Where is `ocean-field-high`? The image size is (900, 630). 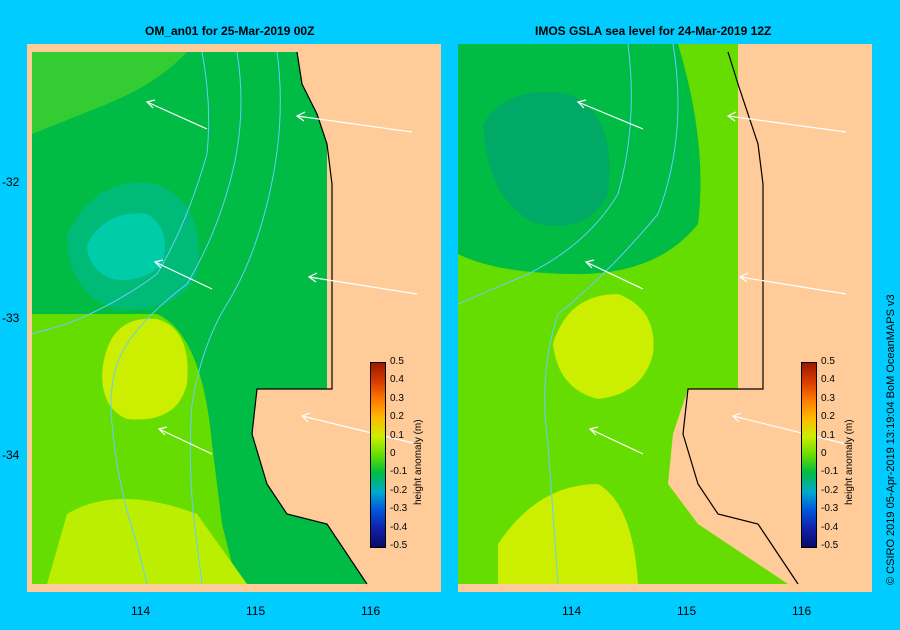 ocean-field-high is located at coordinates (603, 346).